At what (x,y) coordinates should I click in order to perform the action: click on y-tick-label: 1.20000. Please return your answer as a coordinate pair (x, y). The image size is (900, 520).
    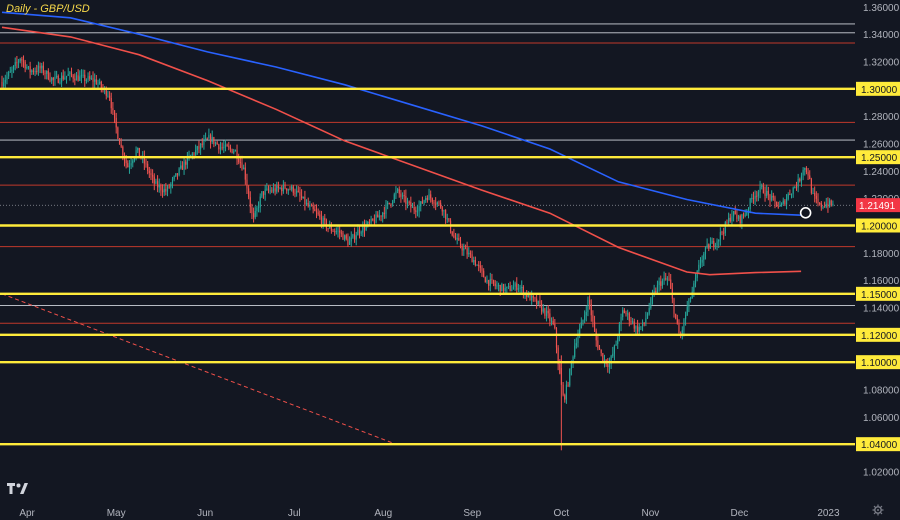
    Looking at the image, I should click on (879, 227).